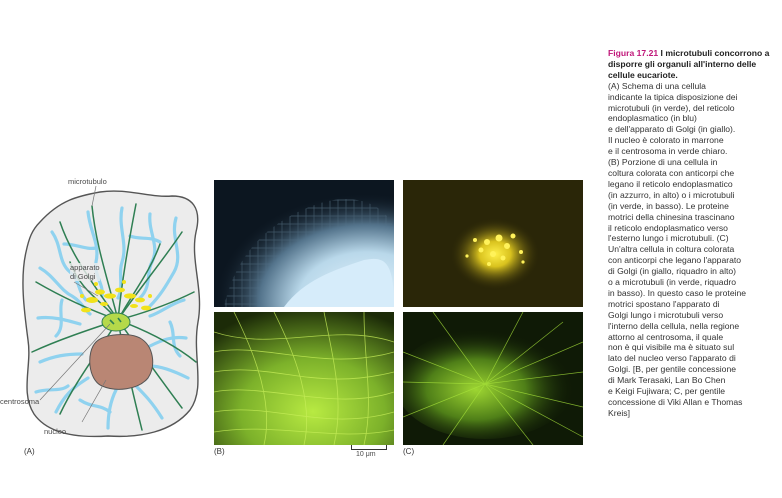 This screenshot has height=498, width=782. I want to click on panel-label-b: (B), so click(219, 451).